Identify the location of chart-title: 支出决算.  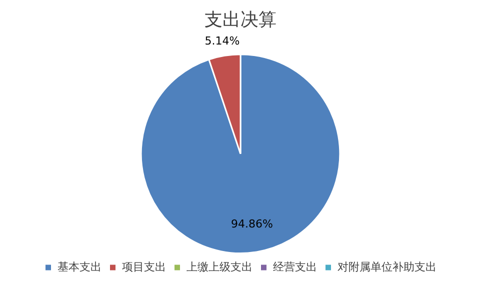
(240, 19).